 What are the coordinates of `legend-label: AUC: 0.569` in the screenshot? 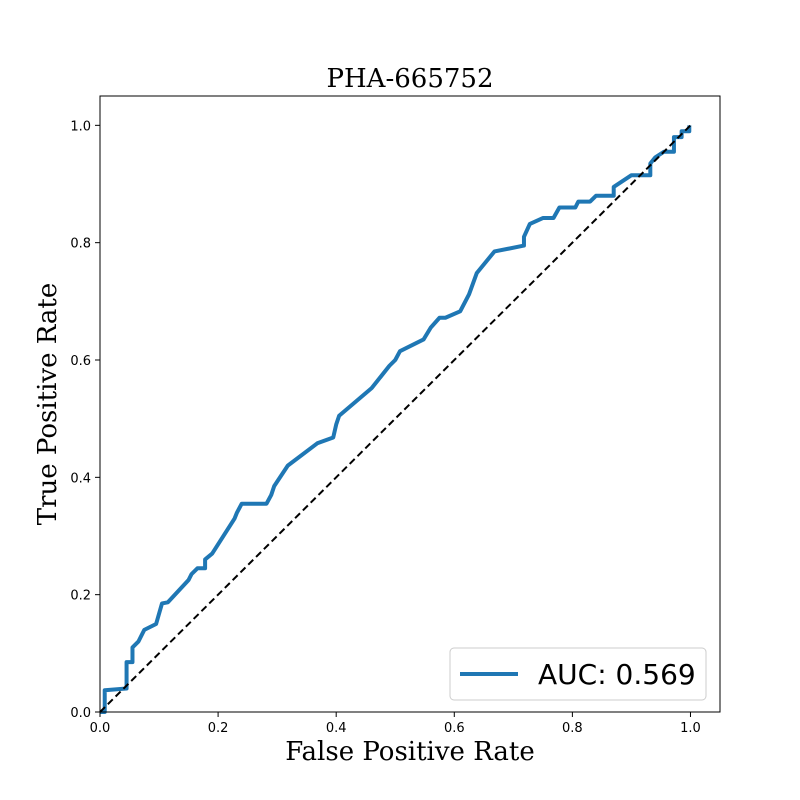 It's located at (617, 674).